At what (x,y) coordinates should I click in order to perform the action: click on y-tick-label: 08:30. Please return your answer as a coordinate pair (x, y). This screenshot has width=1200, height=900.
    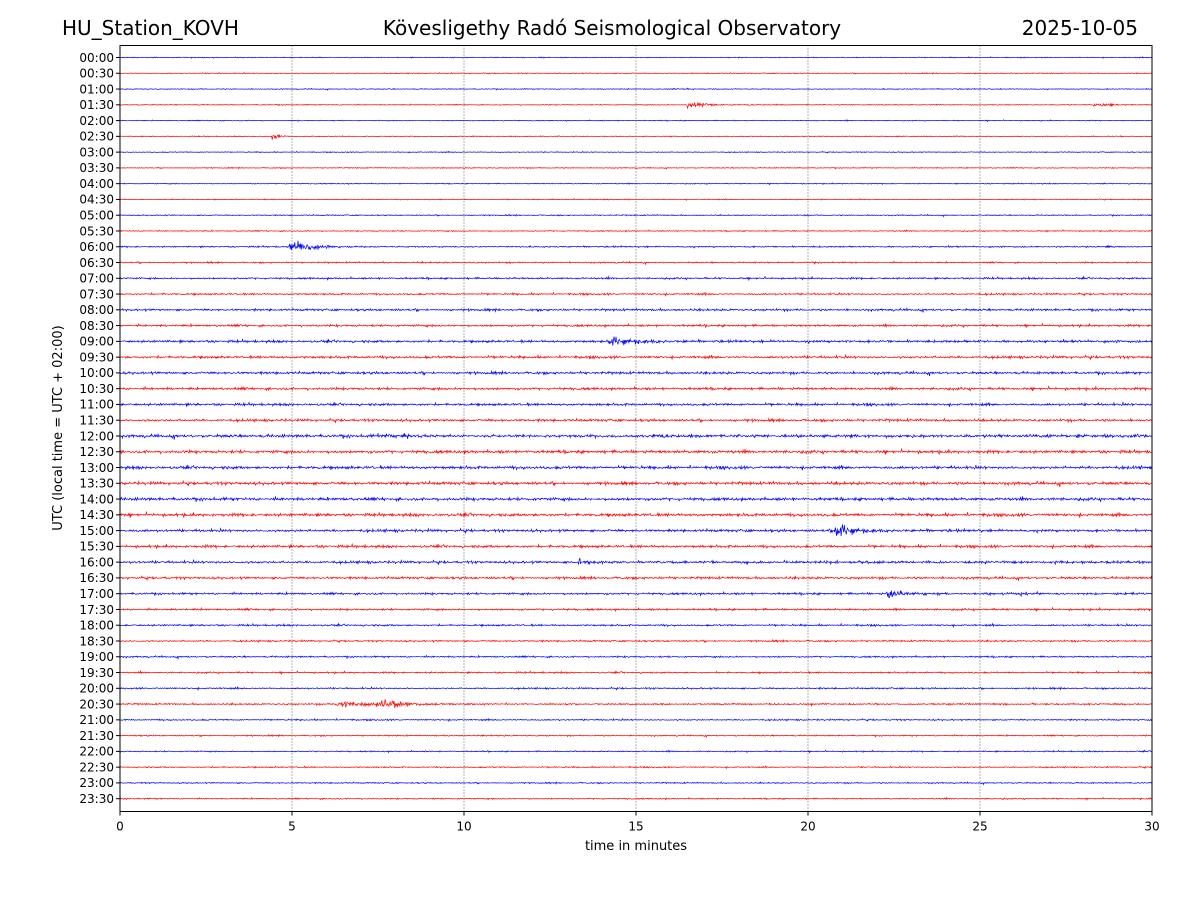
    Looking at the image, I should click on (96, 326).